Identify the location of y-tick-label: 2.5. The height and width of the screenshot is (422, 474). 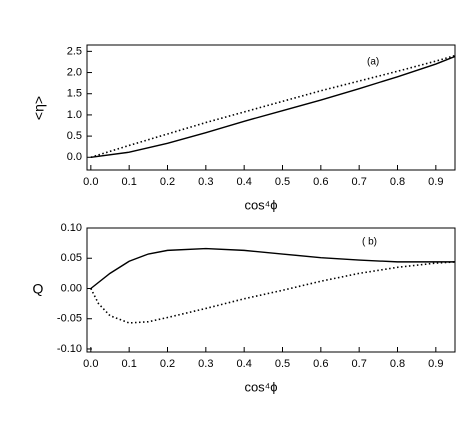
(74, 51).